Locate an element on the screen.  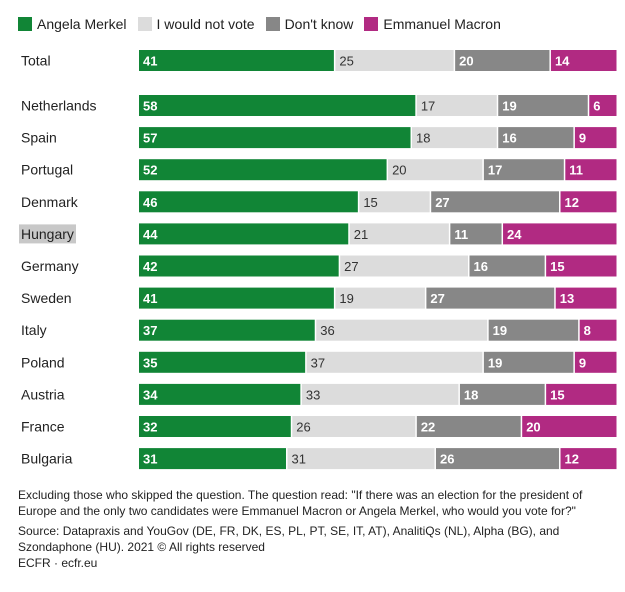
category-label: Netherlands is located at coordinates (59, 106).